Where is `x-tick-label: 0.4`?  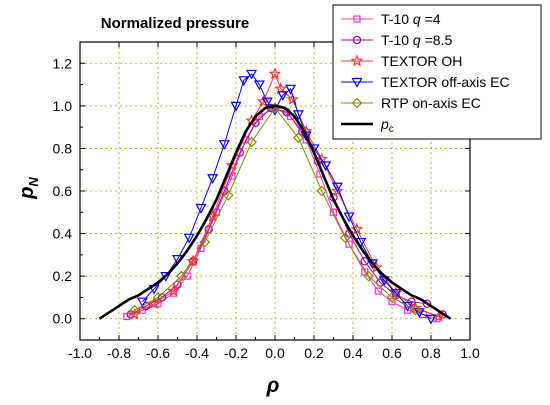
x-tick-label: 0.4 is located at coordinates (353, 353).